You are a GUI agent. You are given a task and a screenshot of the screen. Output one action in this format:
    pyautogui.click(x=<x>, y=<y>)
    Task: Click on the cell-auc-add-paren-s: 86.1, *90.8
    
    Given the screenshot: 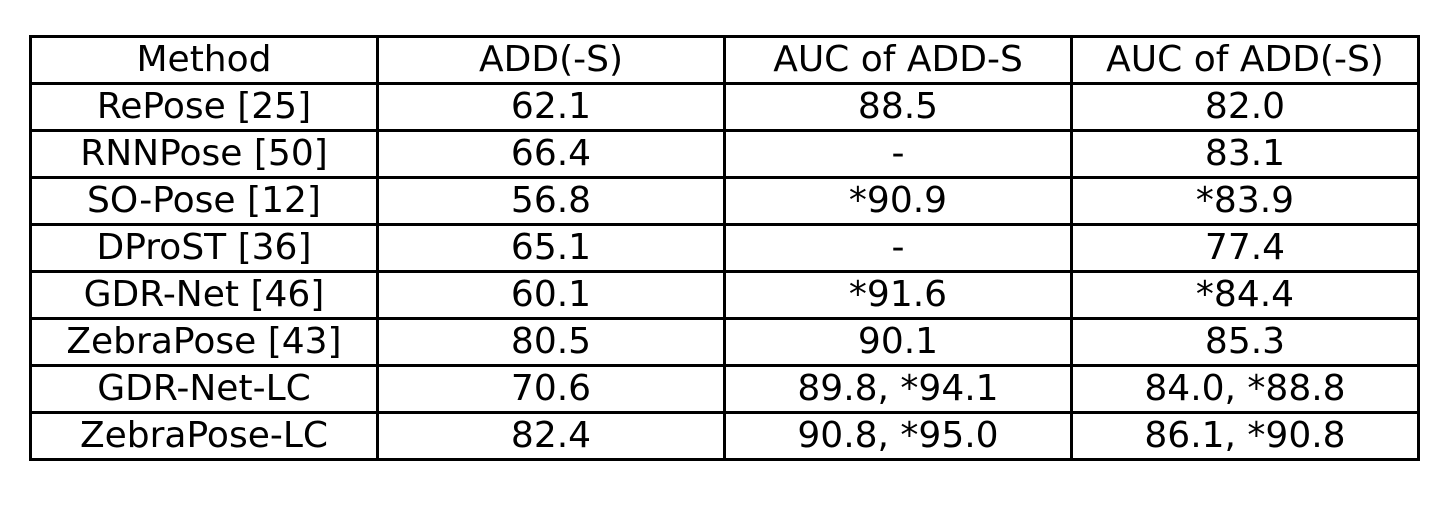 What is the action you would take?
    pyautogui.click(x=1245, y=436)
    